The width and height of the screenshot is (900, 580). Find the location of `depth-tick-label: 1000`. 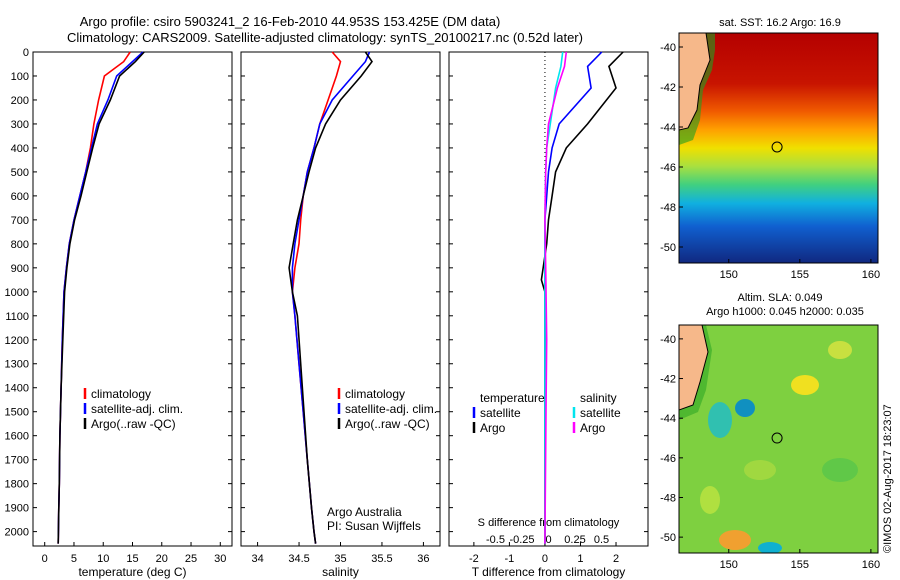

depth-tick-label: 1000 is located at coordinates (17, 293).